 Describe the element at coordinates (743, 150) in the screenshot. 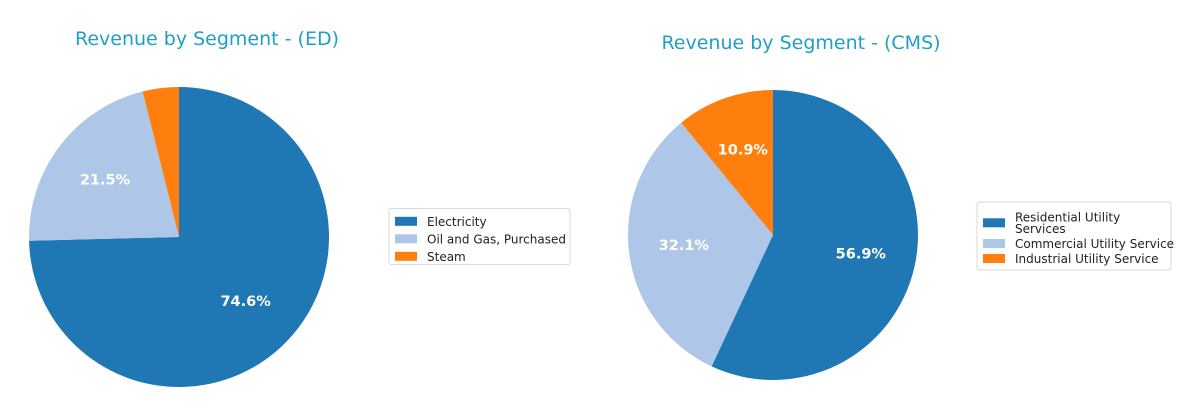

I see `slice-percent-label: 10.9%` at that location.